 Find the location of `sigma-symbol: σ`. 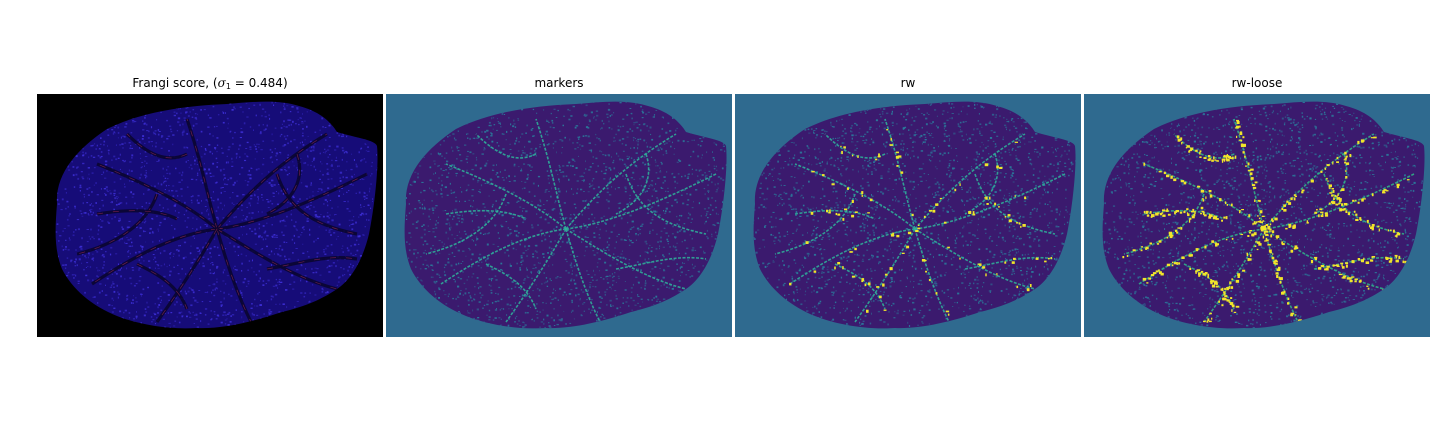

sigma-symbol: σ is located at coordinates (221, 83).